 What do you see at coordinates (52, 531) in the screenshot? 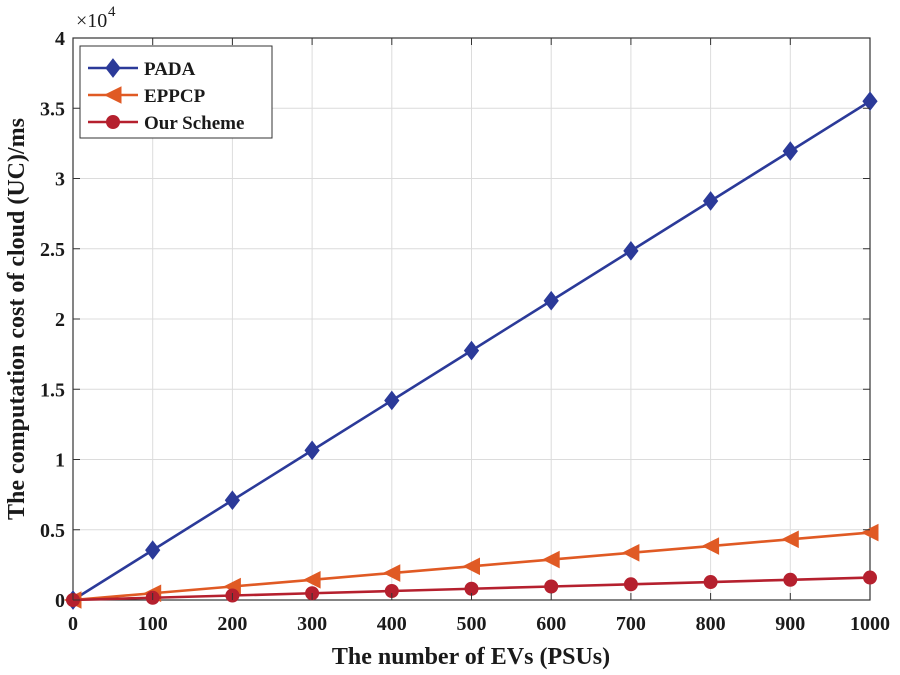
I see `y-tick-label: 0.5` at bounding box center [52, 531].